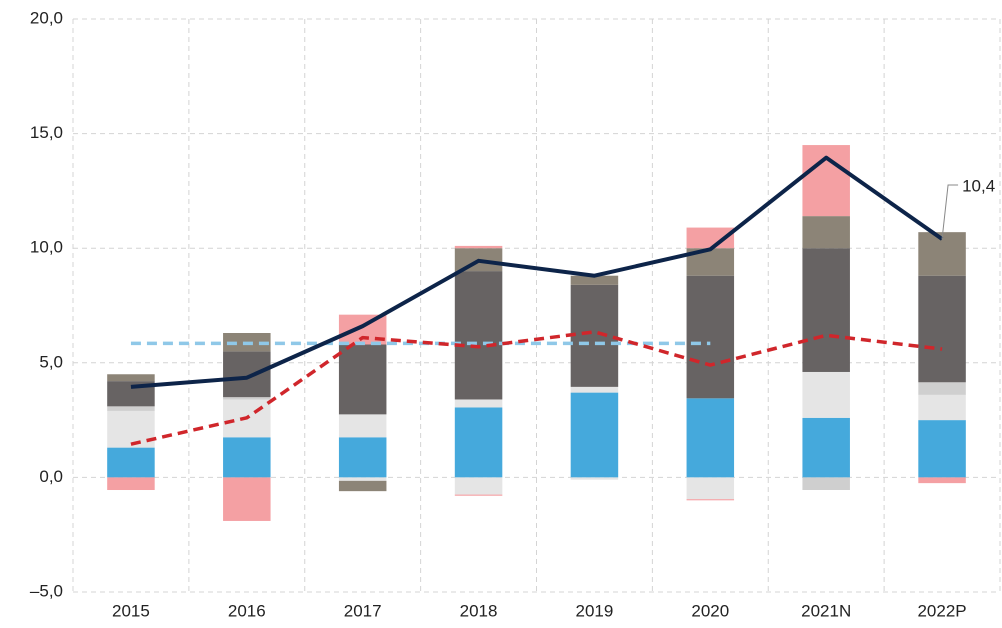 This screenshot has width=1002, height=628. I want to click on y-tick-label: 20,0, so click(46, 17).